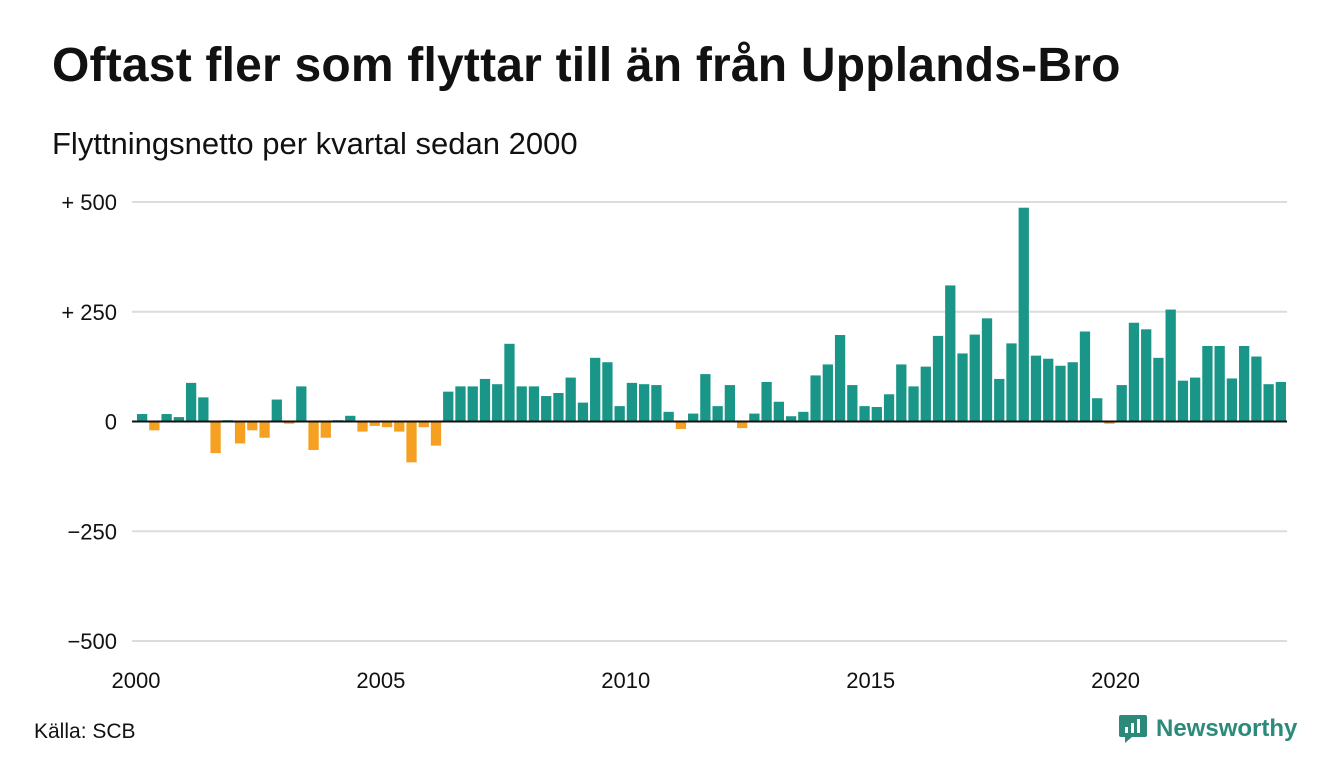 The height and width of the screenshot is (780, 1340). I want to click on x-tick-label: 2020, so click(1115, 680).